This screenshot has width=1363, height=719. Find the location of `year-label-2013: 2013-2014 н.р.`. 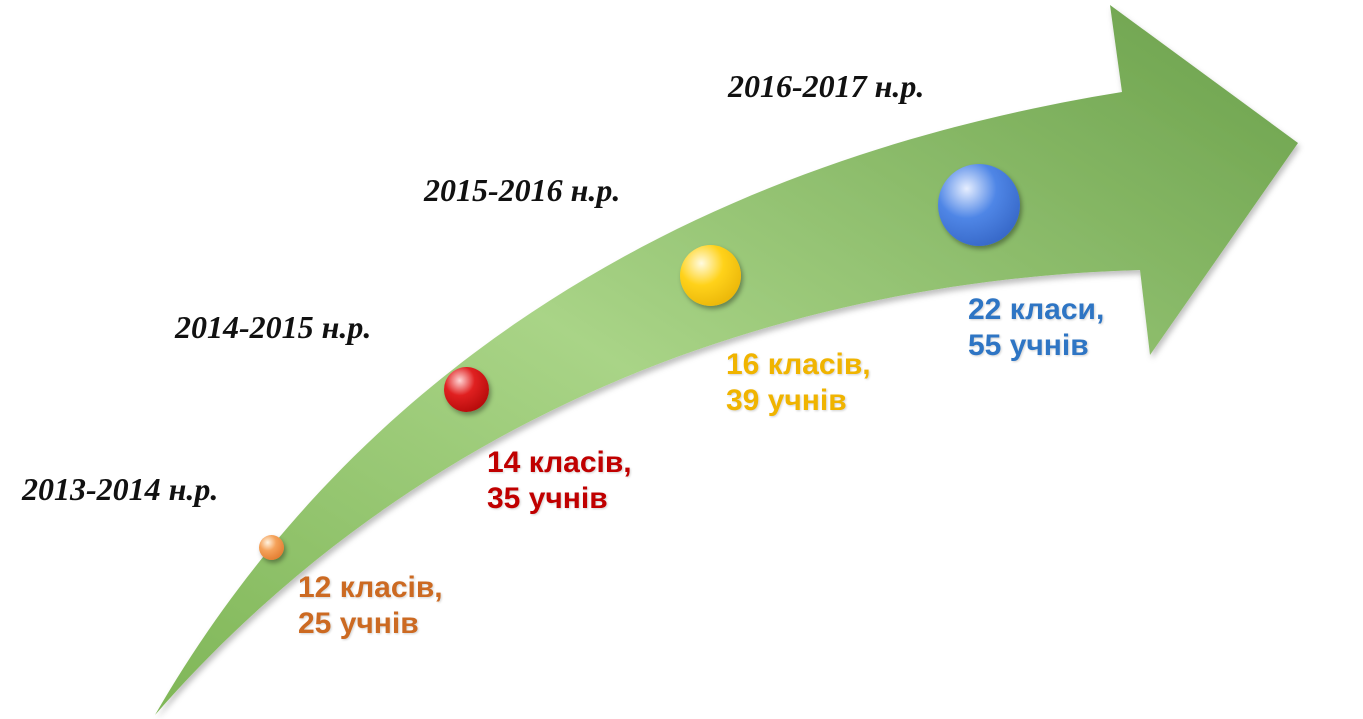

year-label-2013: 2013-2014 н.р. is located at coordinates (120, 489).